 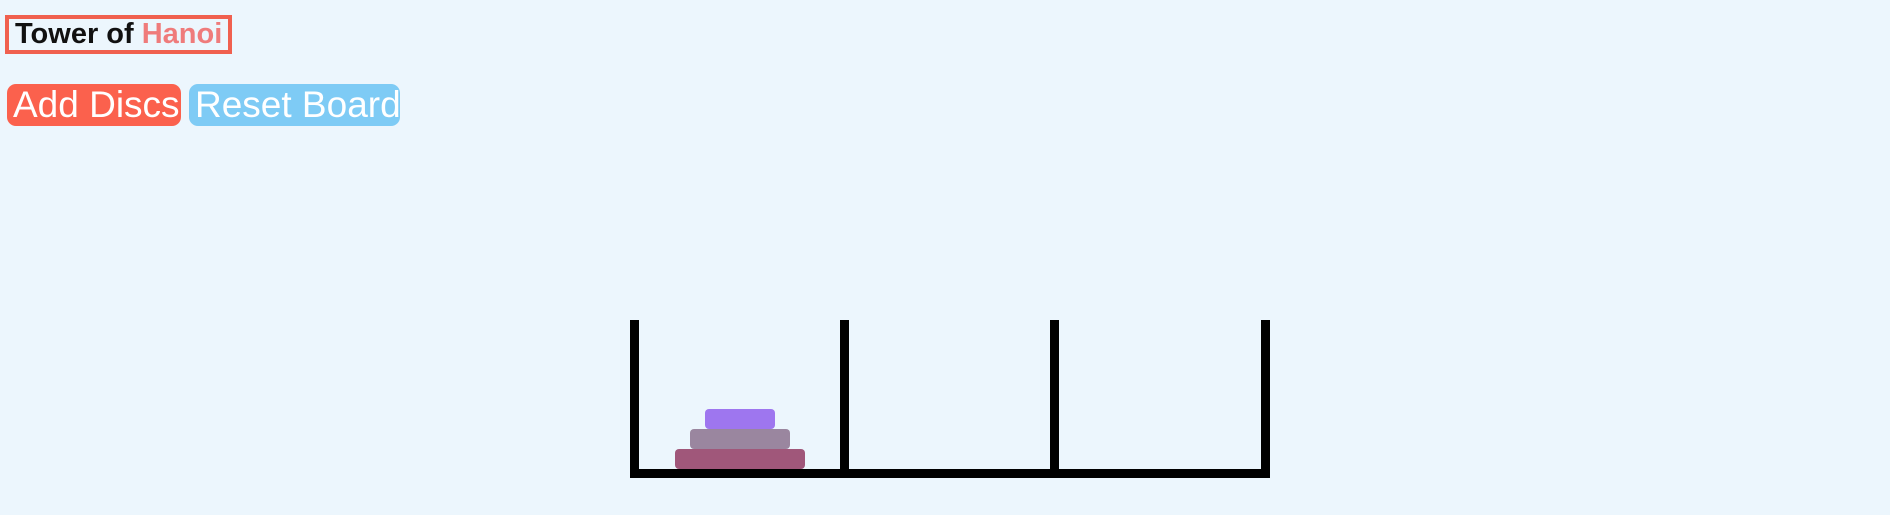 I want to click on page-title: Tower of Hanoi, so click(x=119, y=34).